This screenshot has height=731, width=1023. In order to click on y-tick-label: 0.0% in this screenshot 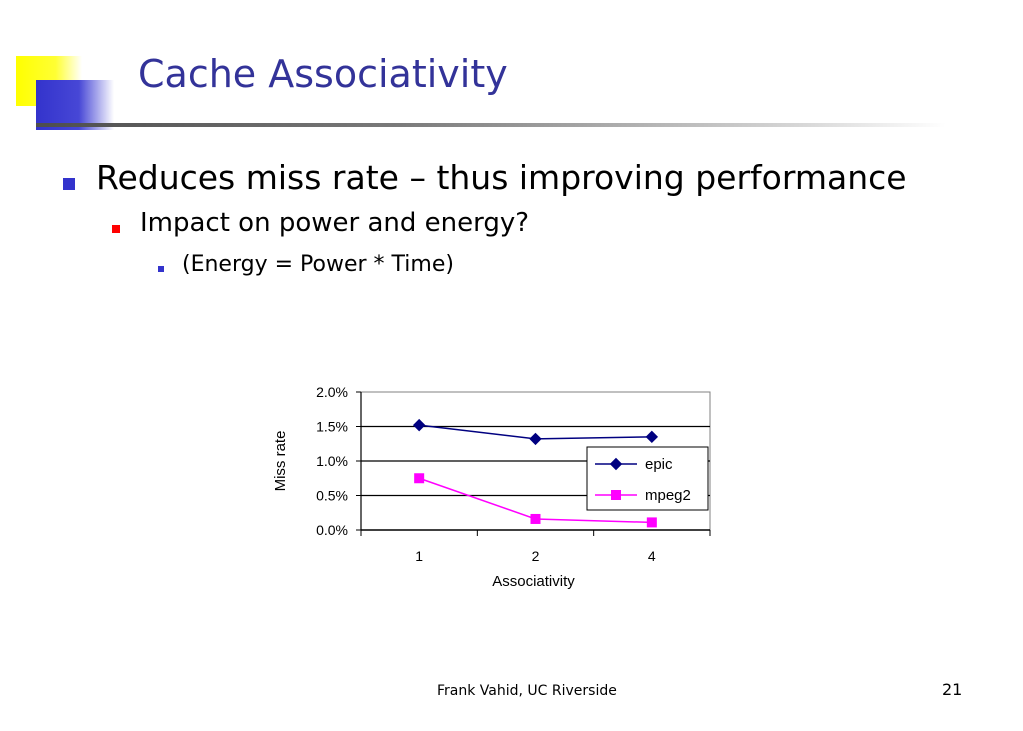, I will do `click(332, 530)`.